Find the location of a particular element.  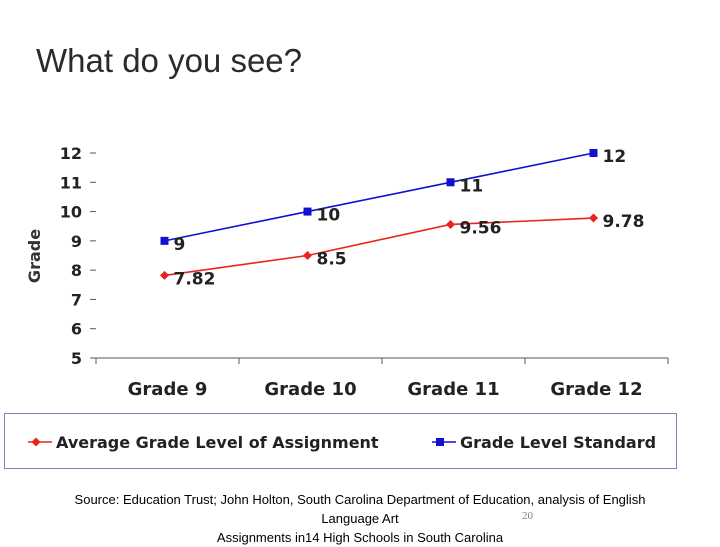

data-label: 9.56 is located at coordinates (481, 228).